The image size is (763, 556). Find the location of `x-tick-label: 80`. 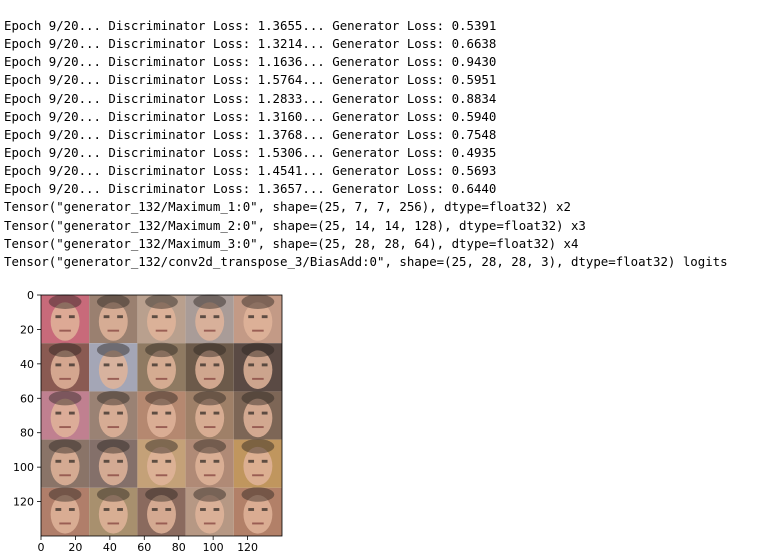

x-tick-label: 80 is located at coordinates (179, 547).